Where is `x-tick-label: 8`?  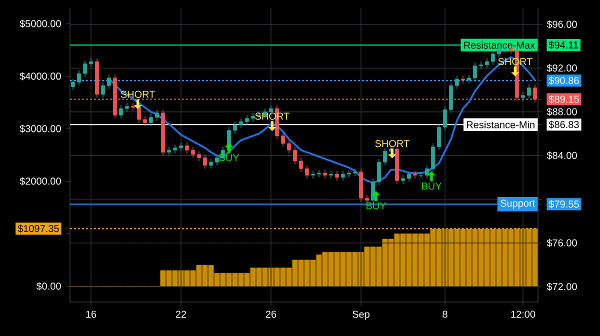 x-tick-label: 8 is located at coordinates (445, 314).